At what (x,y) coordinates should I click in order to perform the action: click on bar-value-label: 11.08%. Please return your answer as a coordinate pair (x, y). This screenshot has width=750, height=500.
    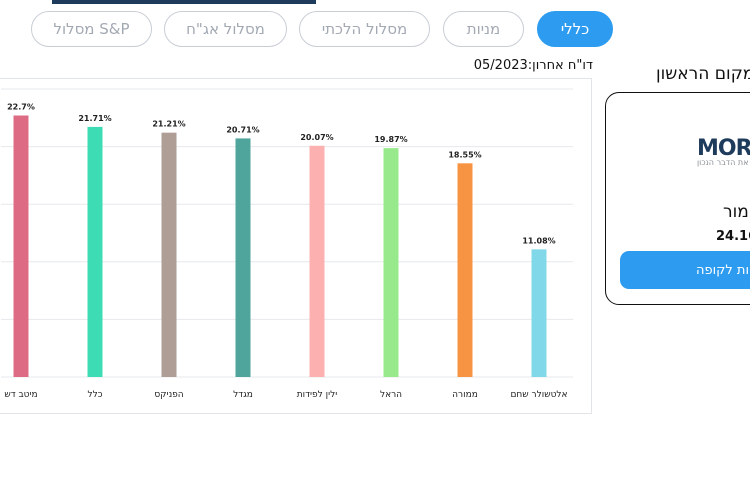
    Looking at the image, I should click on (538, 240).